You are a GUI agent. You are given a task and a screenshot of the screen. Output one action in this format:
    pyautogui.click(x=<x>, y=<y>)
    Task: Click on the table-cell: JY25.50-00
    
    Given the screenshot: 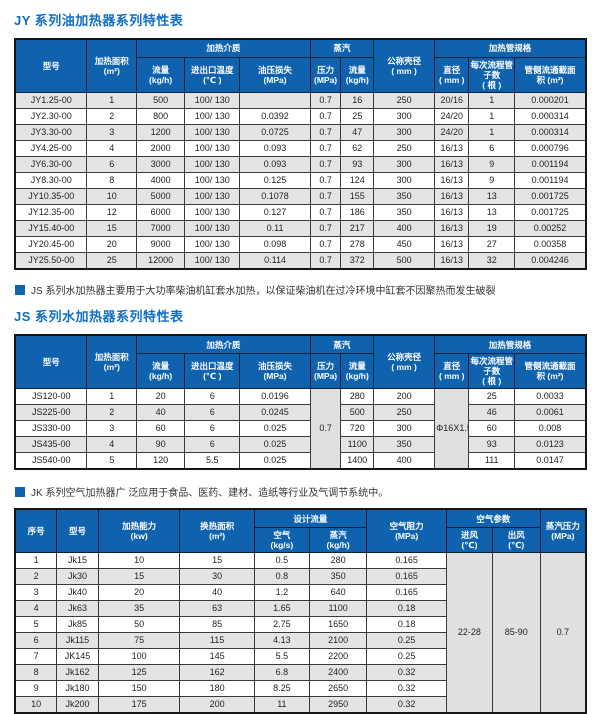 What is the action you would take?
    pyautogui.click(x=51, y=261)
    